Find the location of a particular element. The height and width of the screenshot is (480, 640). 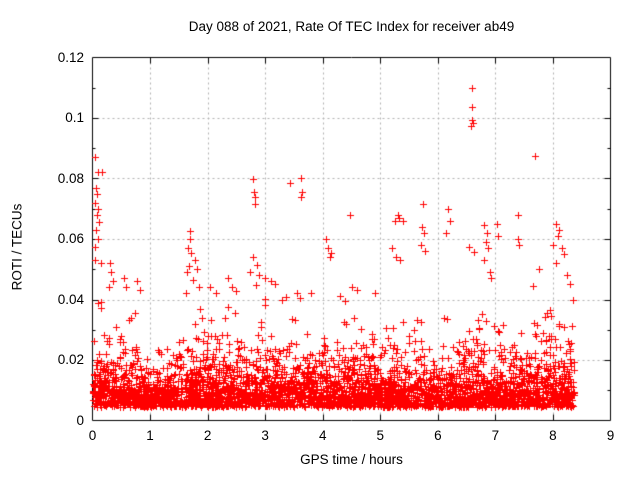

x-axis-label: GPS time / hours is located at coordinates (351, 459).